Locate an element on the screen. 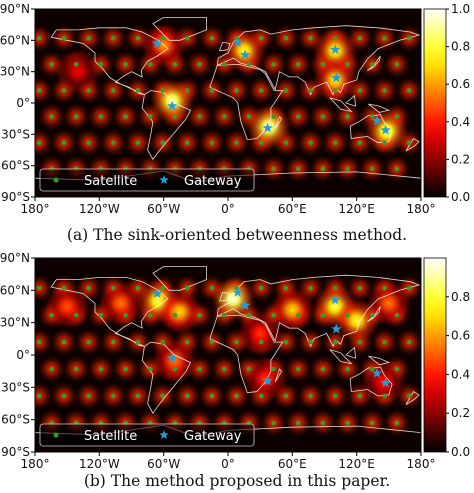  colorbar-tick-label: 0.0 is located at coordinates (460, 452).